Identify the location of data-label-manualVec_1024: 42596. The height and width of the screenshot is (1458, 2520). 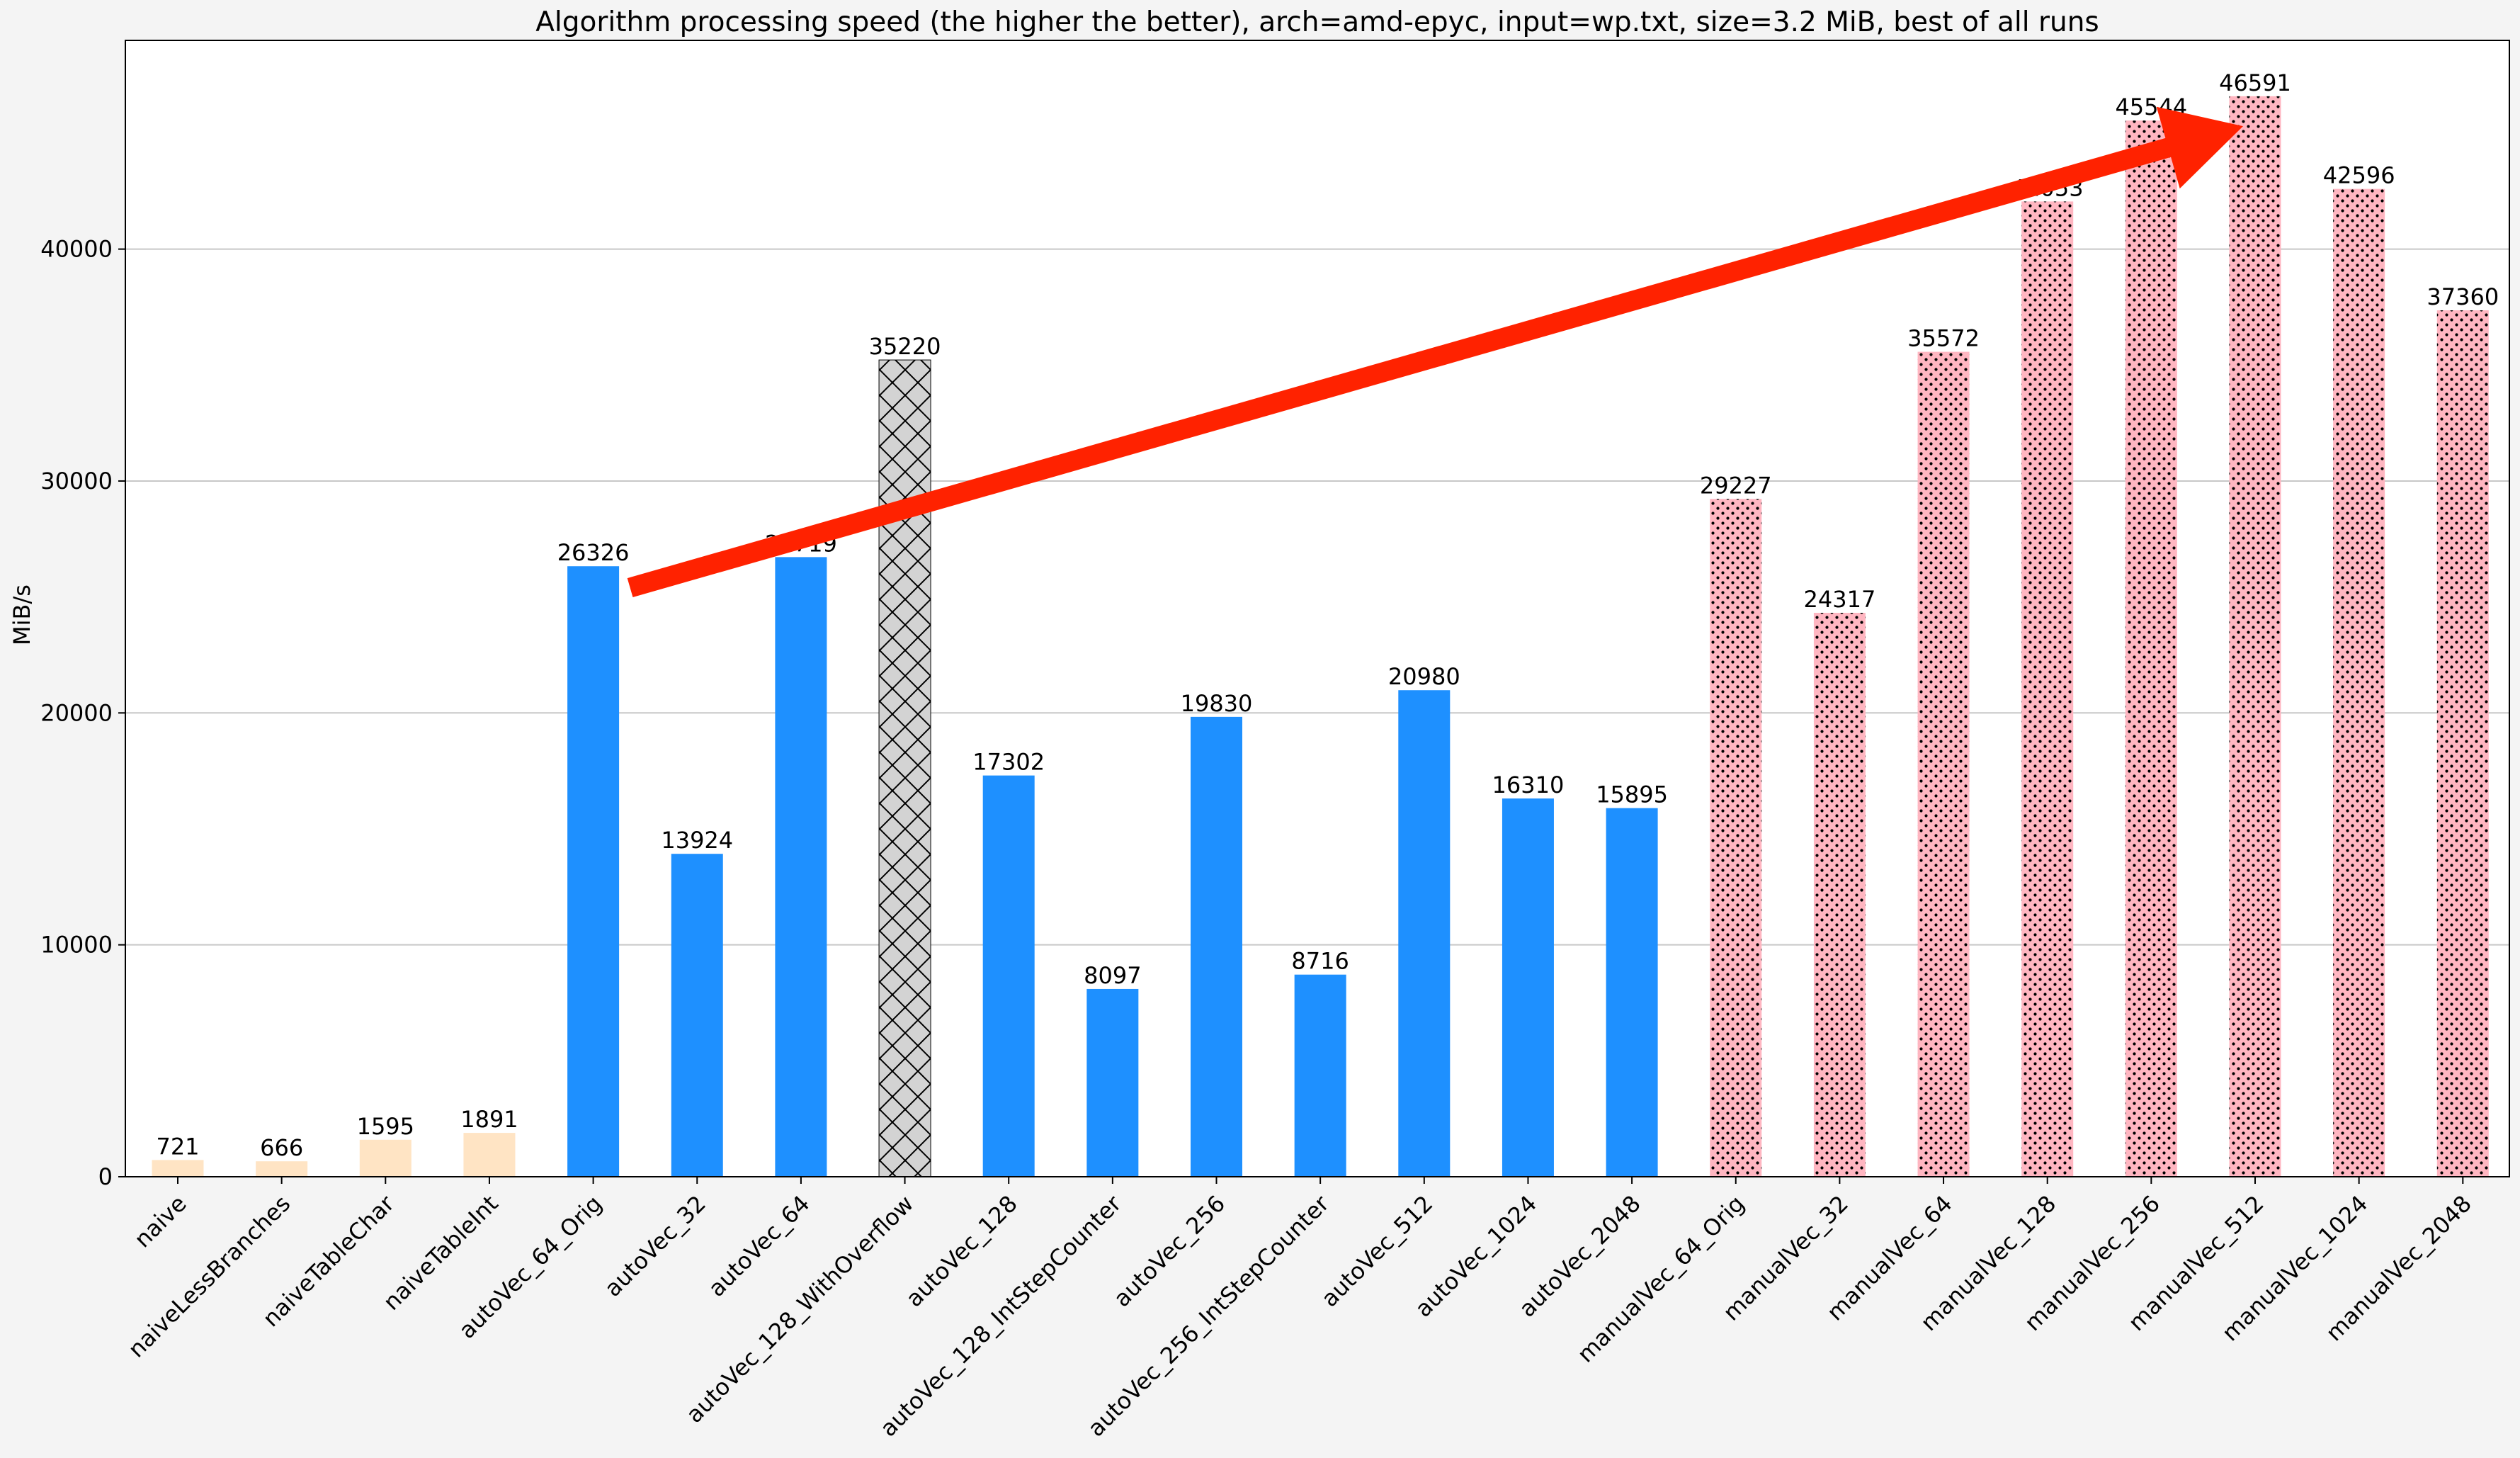
(2359, 175).